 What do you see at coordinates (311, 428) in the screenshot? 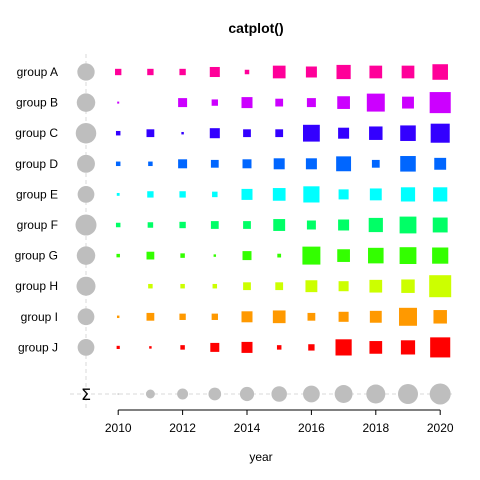
I see `x-tick-label: 2016` at bounding box center [311, 428].